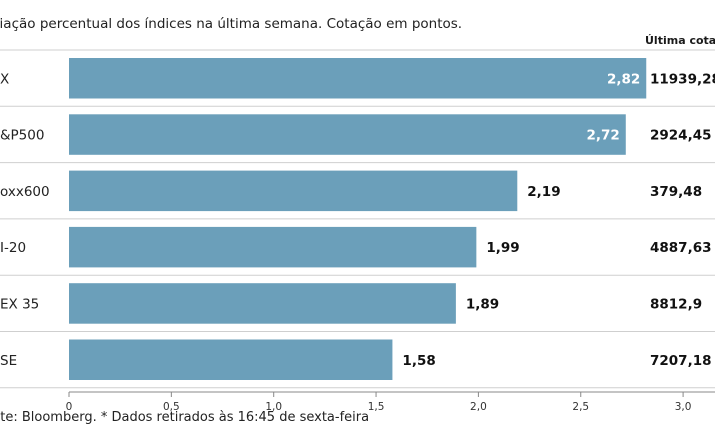 The height and width of the screenshot is (445, 715). I want to click on category-label-5: SE, so click(8, 361).